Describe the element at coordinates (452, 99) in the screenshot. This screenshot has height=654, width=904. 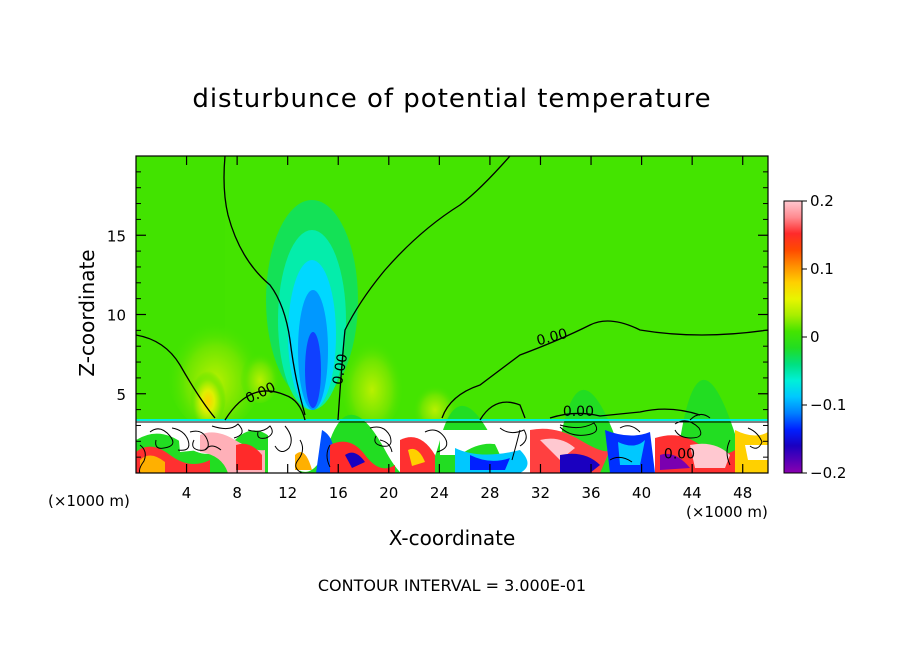
I see `chart-title: disturbunce of potential temperature` at that location.